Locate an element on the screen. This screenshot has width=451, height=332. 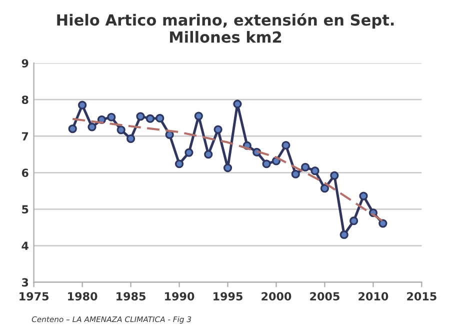
x-tick-label: 1990 is located at coordinates (179, 296).